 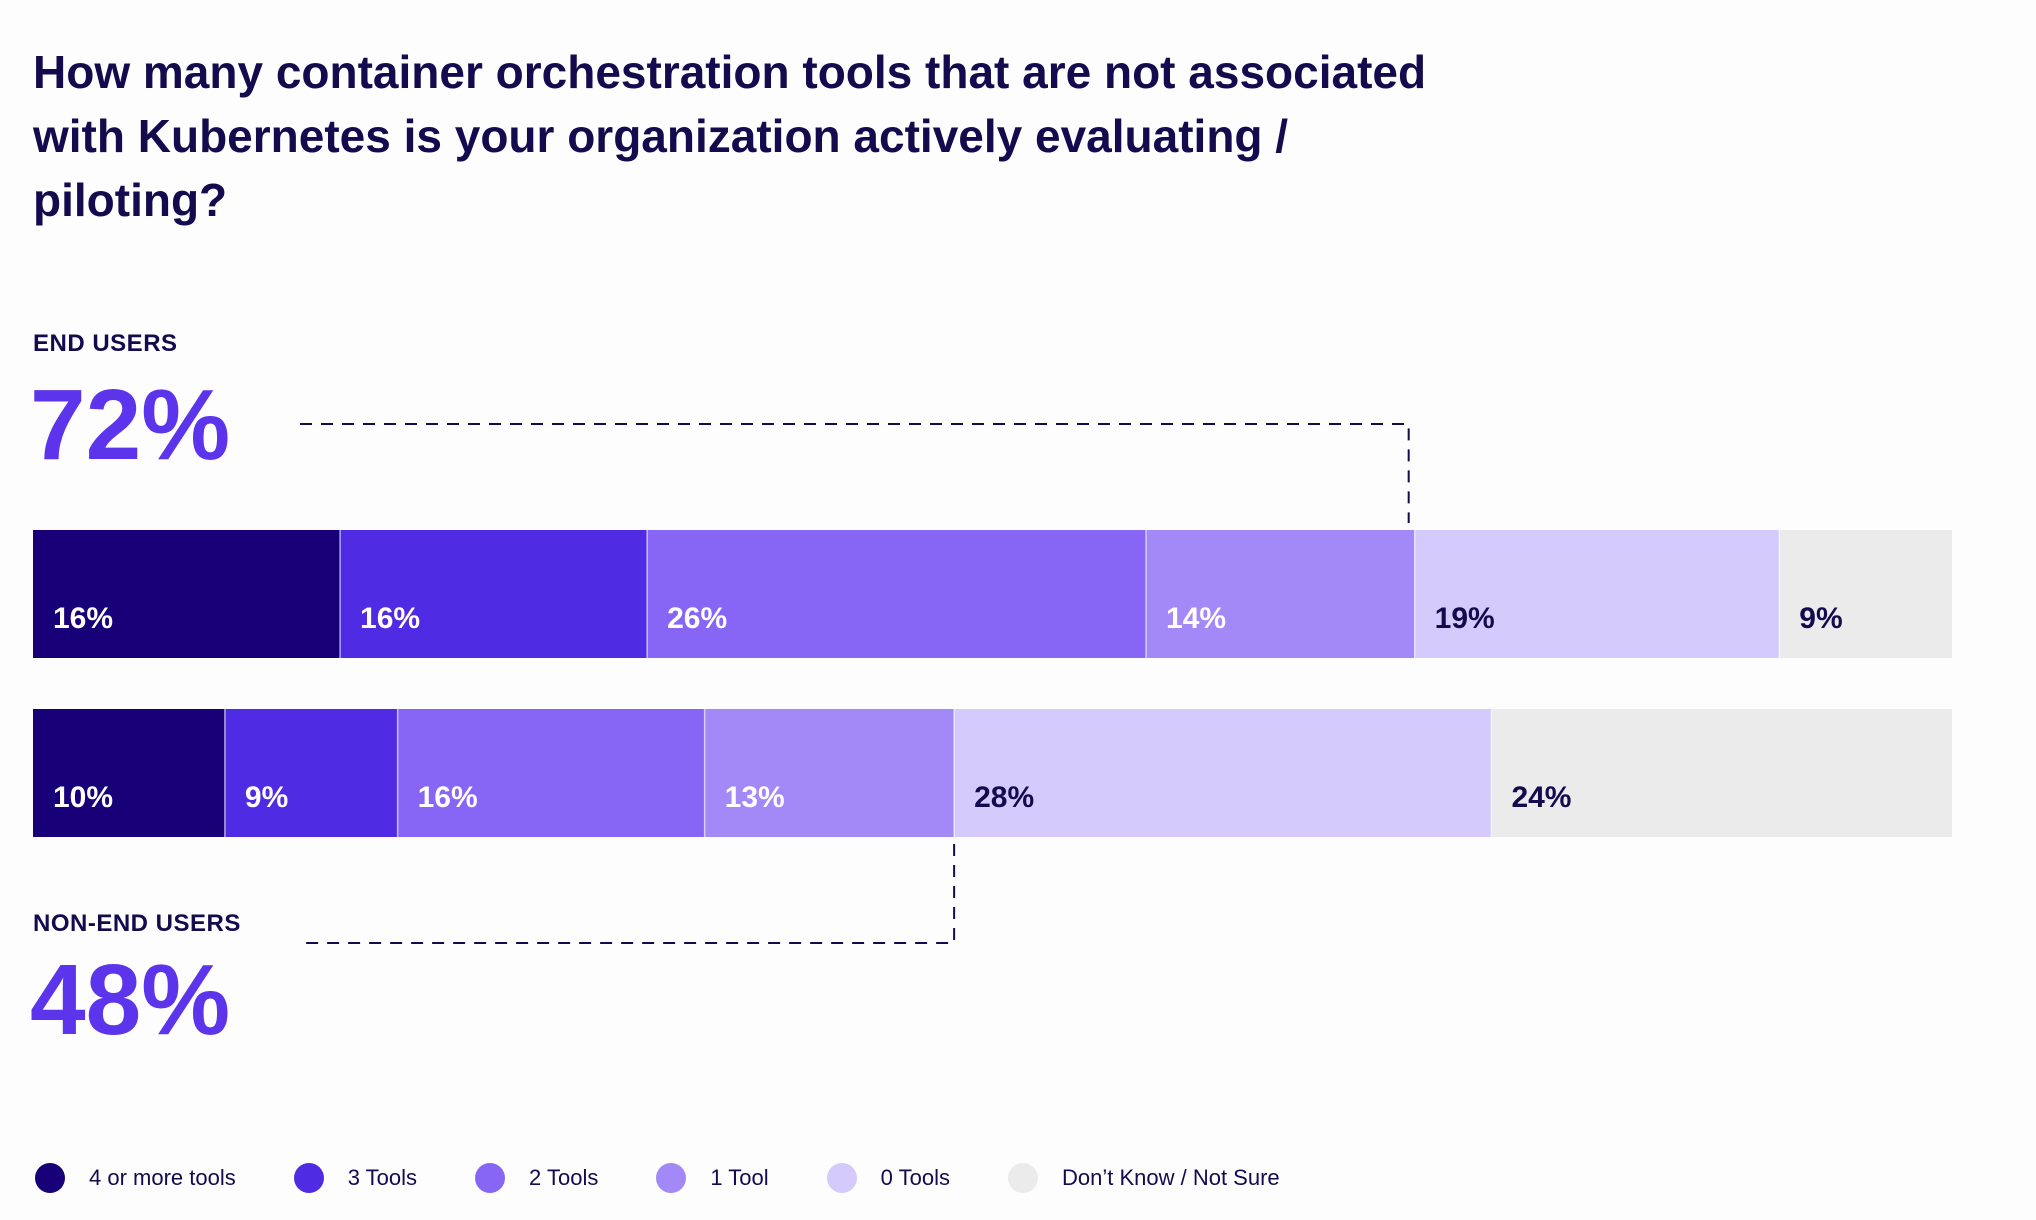 I want to click on legend-item-dont-know: Don’t Know / Not Sure, so click(x=1143, y=1178).